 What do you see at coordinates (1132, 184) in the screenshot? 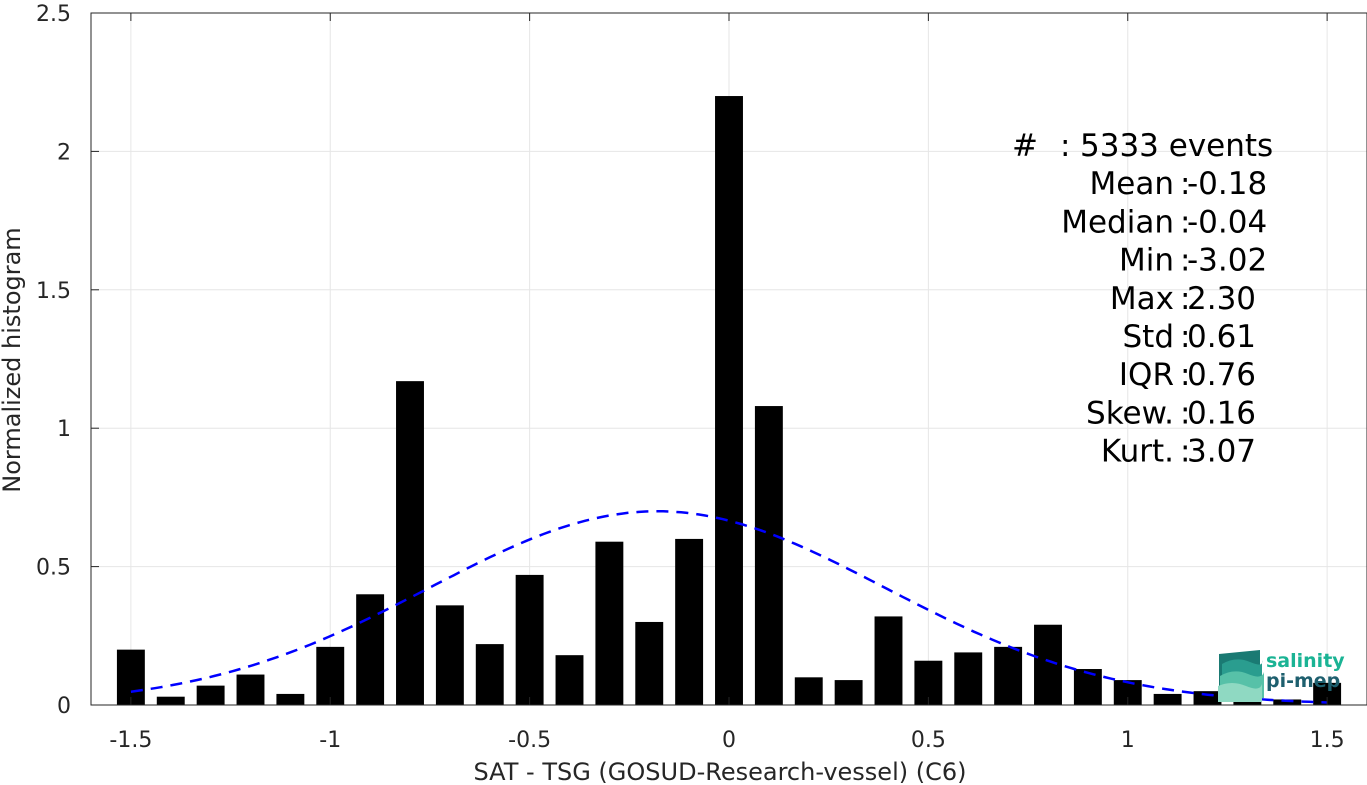
I see `stats-label: Mean` at bounding box center [1132, 184].